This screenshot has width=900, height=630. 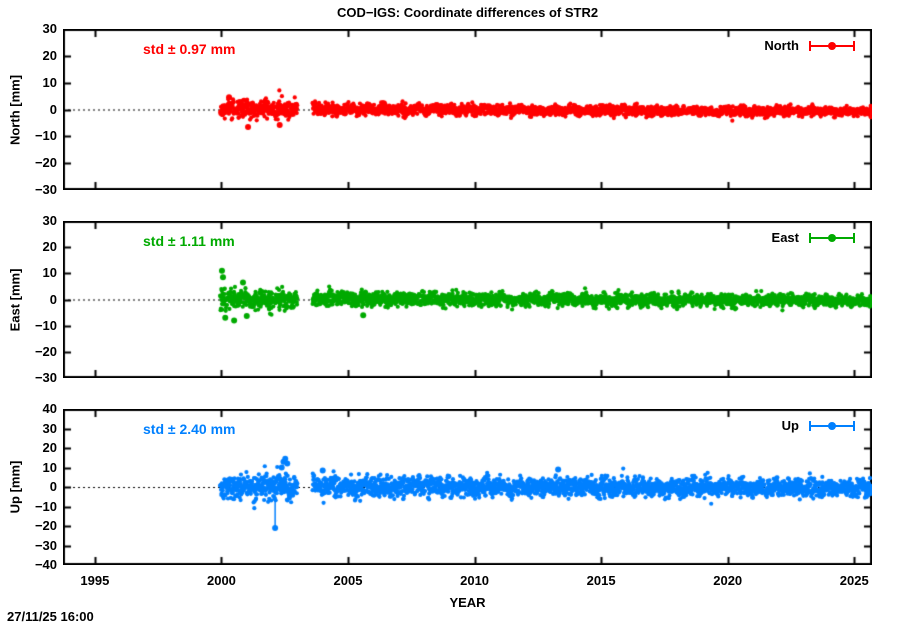 I want to click on x-axis-label: YEAR, so click(x=467, y=602).